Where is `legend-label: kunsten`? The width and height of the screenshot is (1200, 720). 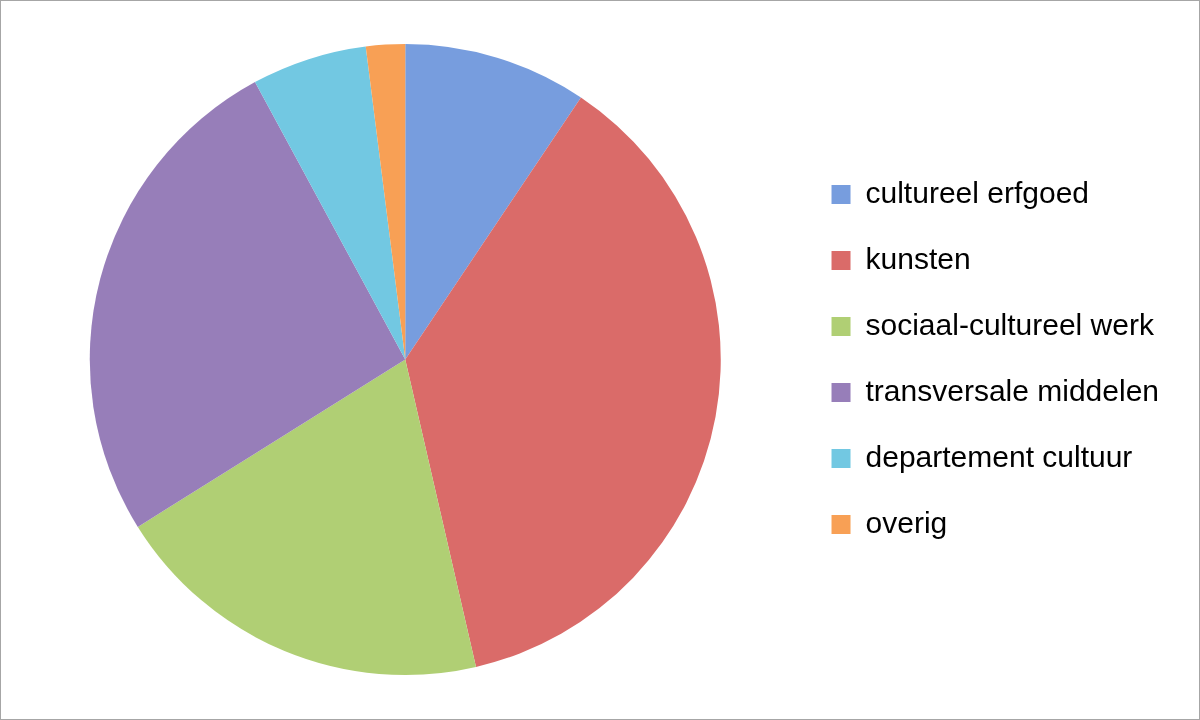 legend-label: kunsten is located at coordinates (918, 258).